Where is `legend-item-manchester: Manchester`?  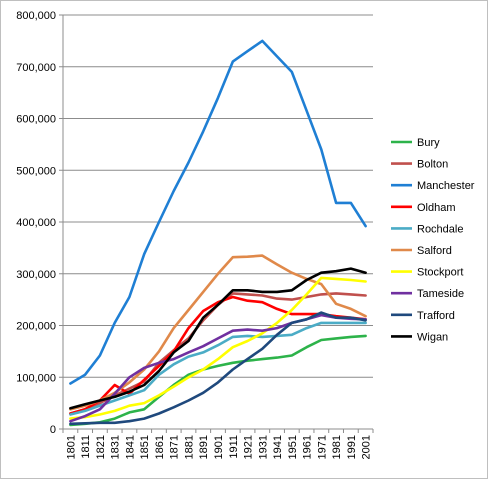
legend-item-manchester: Manchester is located at coordinates (433, 186).